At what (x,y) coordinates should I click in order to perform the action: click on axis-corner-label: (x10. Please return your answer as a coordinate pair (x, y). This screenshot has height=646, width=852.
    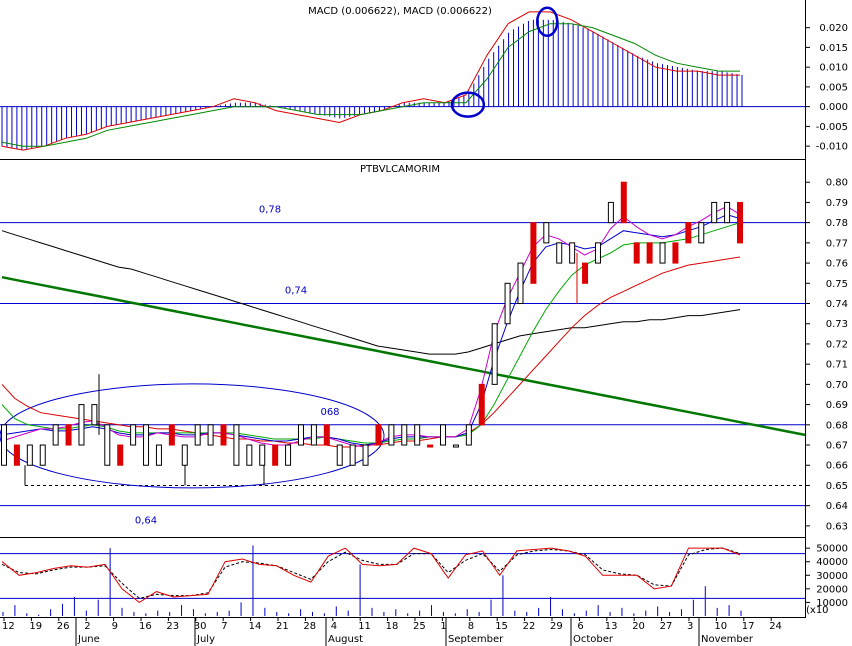
    Looking at the image, I should click on (817, 610).